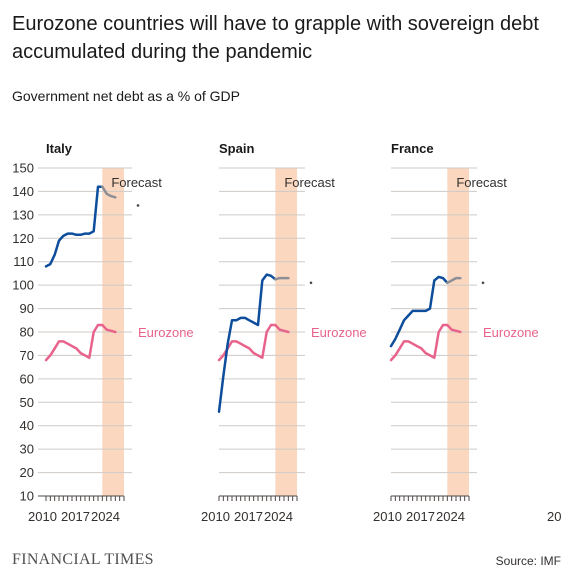 The width and height of the screenshot is (575, 580). I want to click on y-tick-label: 60, so click(27, 378).